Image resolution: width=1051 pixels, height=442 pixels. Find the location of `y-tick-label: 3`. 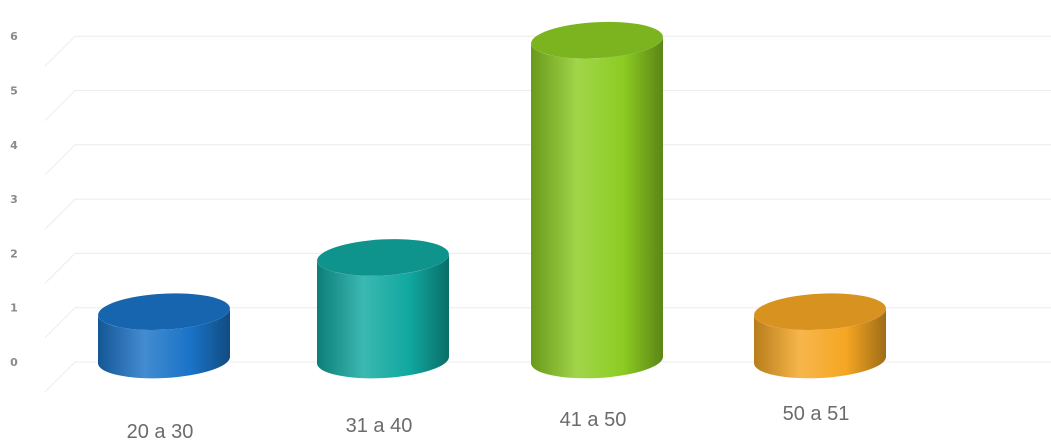

y-tick-label: 3 is located at coordinates (14, 199).